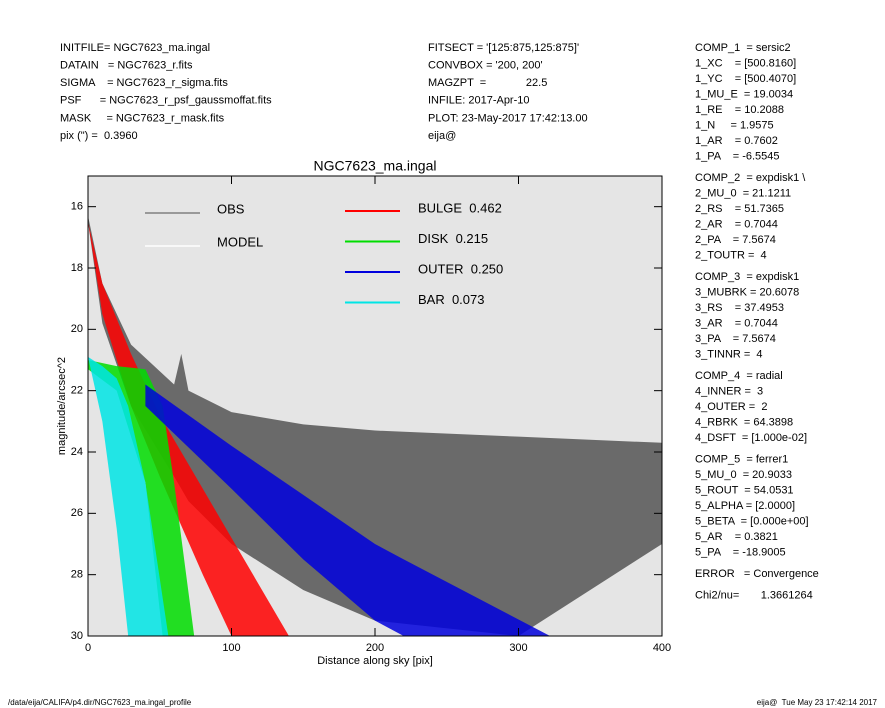  What do you see at coordinates (744, 490) in the screenshot?
I see `parameter-line: 5_ROUT = 54.0531` at bounding box center [744, 490].